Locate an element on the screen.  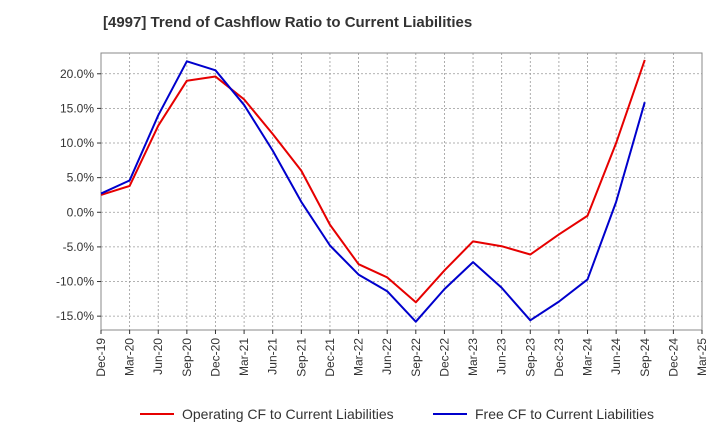
x-tick-label: Sep-21 is located at coordinates (301, 357).